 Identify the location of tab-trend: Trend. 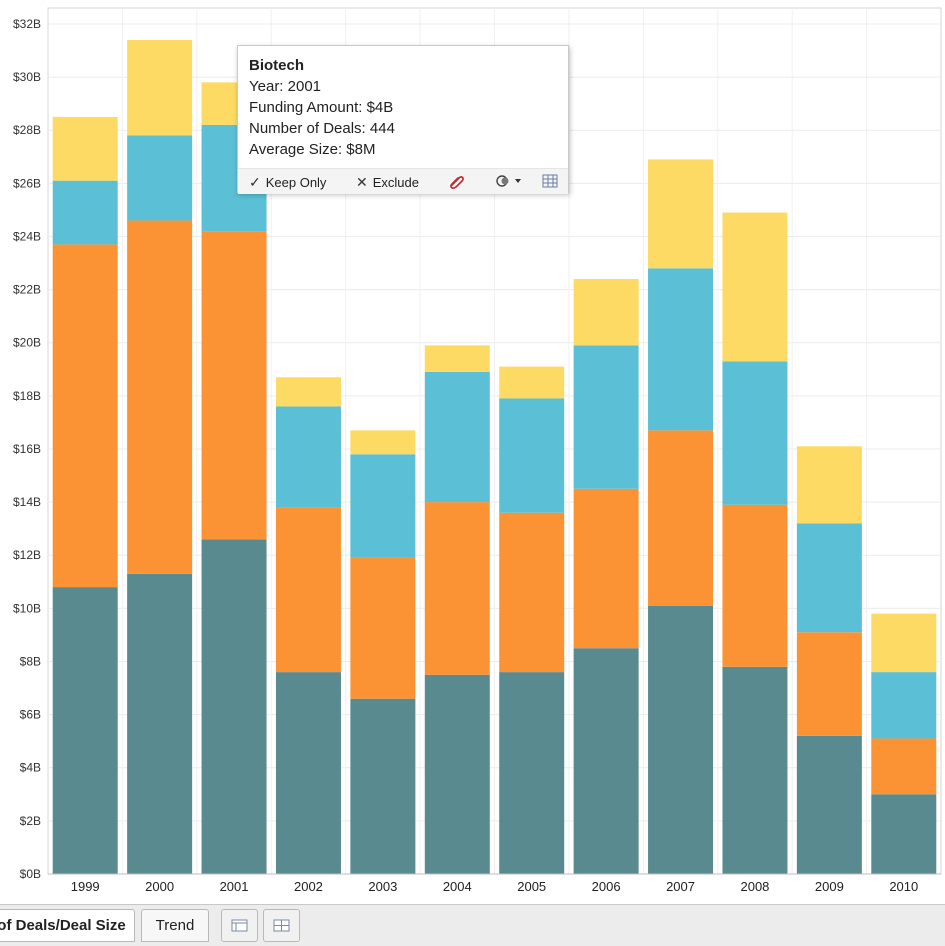
(175, 925).